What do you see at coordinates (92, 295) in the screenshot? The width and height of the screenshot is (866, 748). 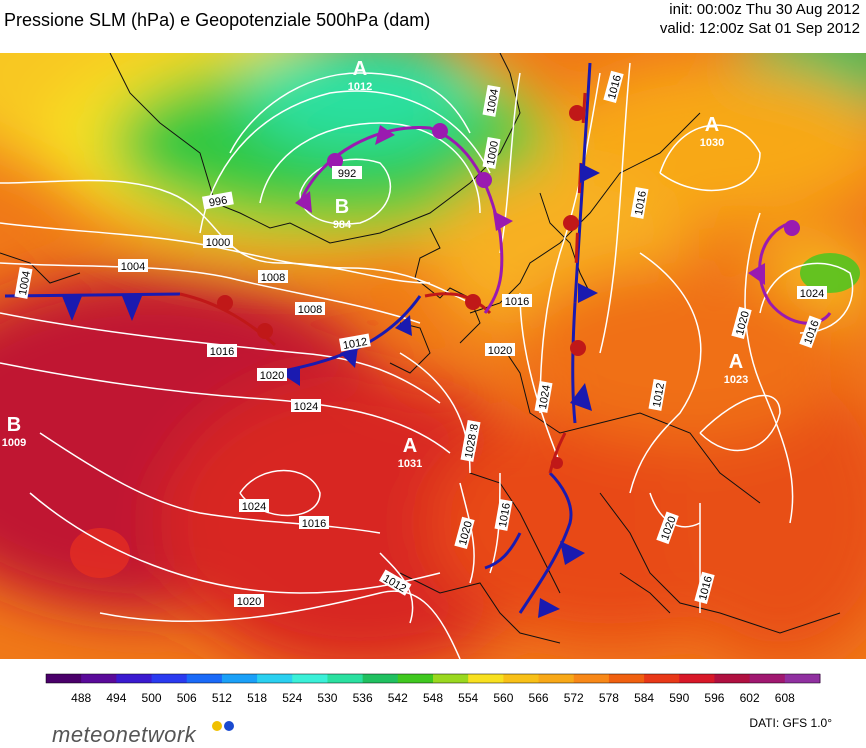 I see `cold-front-atlantic` at bounding box center [92, 295].